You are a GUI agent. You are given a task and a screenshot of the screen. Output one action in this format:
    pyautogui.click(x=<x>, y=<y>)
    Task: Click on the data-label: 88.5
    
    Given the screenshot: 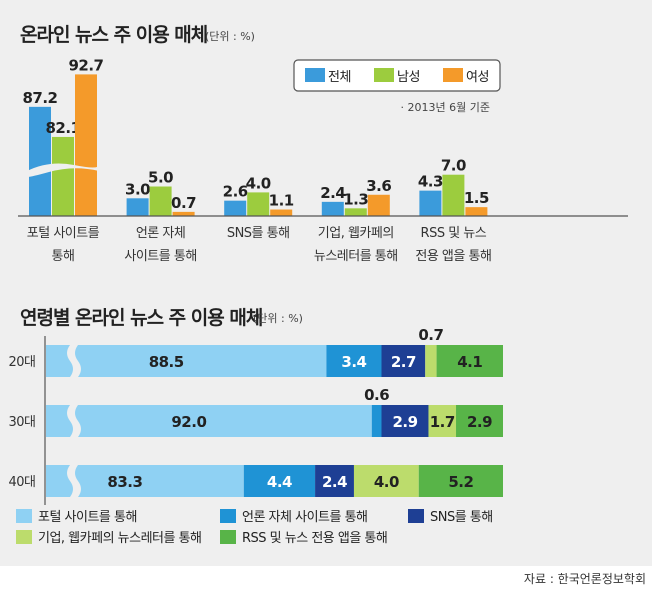 What is the action you would take?
    pyautogui.click(x=166, y=362)
    